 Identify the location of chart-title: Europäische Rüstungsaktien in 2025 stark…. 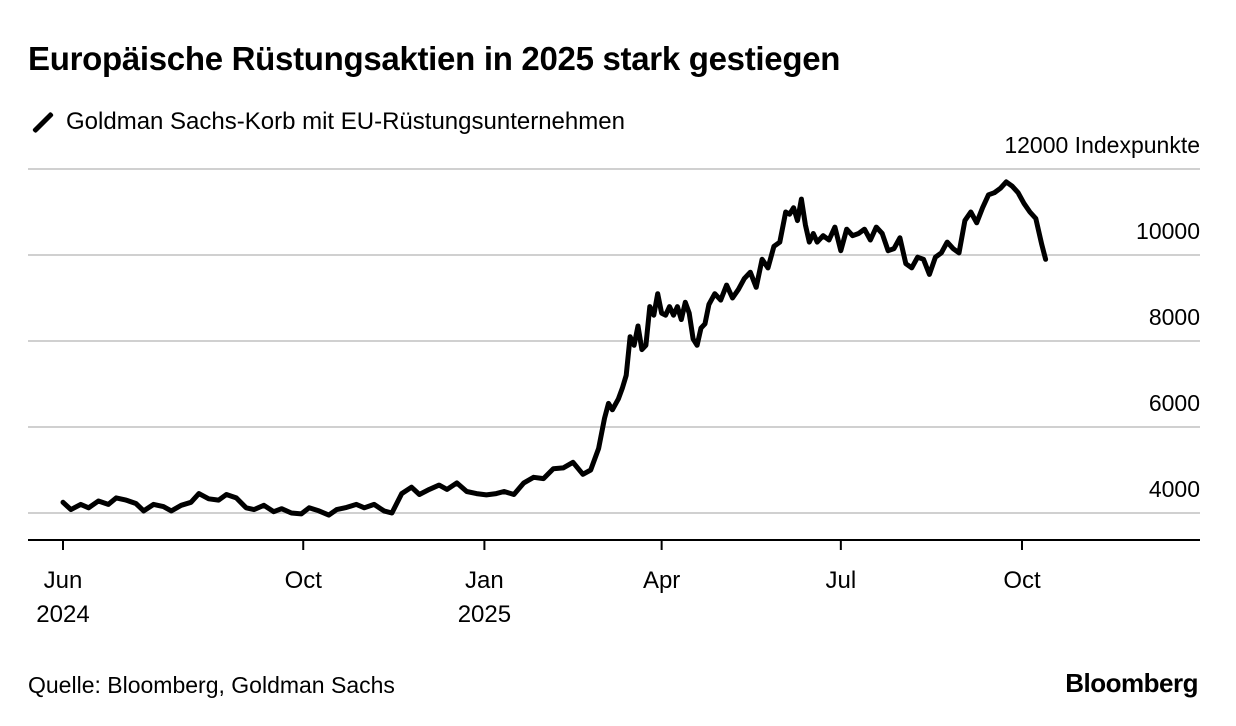
(434, 58).